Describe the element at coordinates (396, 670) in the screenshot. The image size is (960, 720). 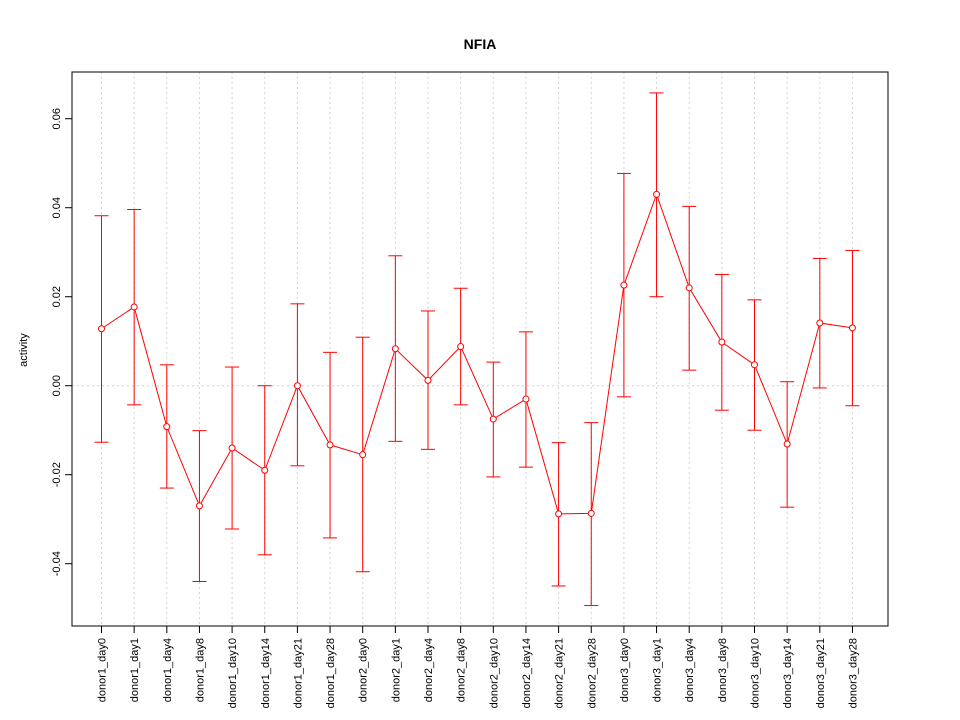
I see `x-tick-label: donor2_day1` at that location.